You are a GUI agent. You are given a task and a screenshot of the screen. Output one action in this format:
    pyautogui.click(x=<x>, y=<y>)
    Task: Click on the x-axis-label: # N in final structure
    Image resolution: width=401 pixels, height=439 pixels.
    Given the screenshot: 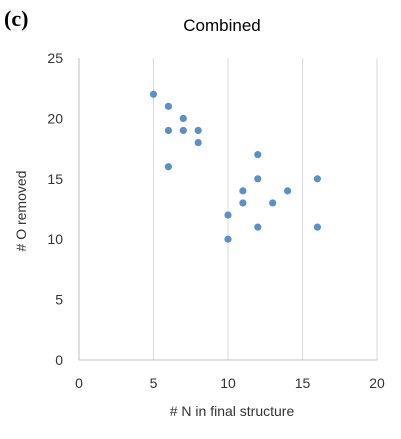 What is the action you would take?
    pyautogui.click(x=232, y=411)
    